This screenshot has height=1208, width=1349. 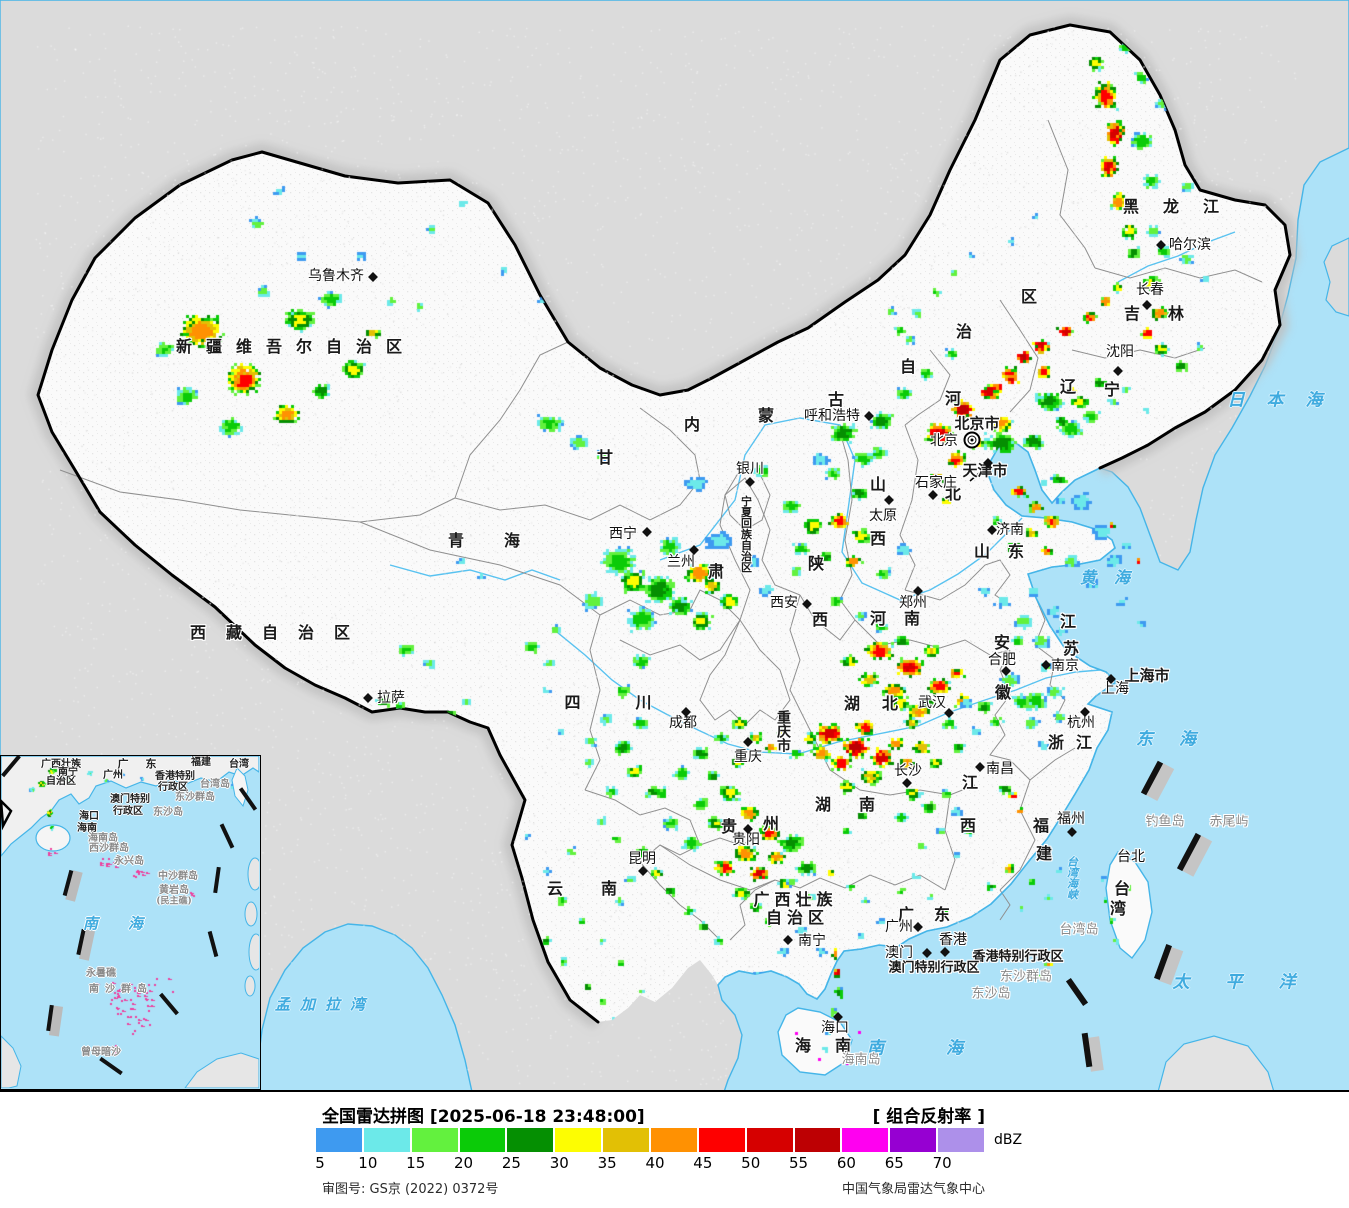 I want to click on dbz-tick-labels: 5 10 15 20 25 30 35 40 45 50 55 60 65 70, so click(x=665, y=1163).